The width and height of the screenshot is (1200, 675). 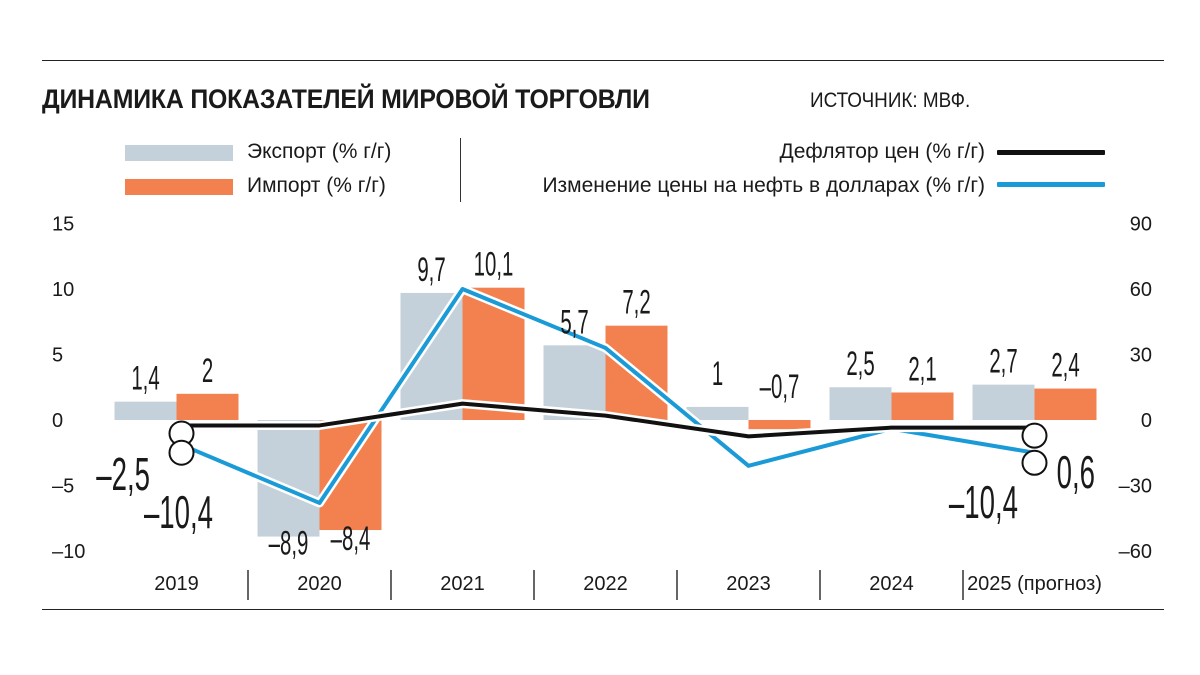 What do you see at coordinates (145, 378) in the screenshot?
I see `export-value-label: 1,4` at bounding box center [145, 378].